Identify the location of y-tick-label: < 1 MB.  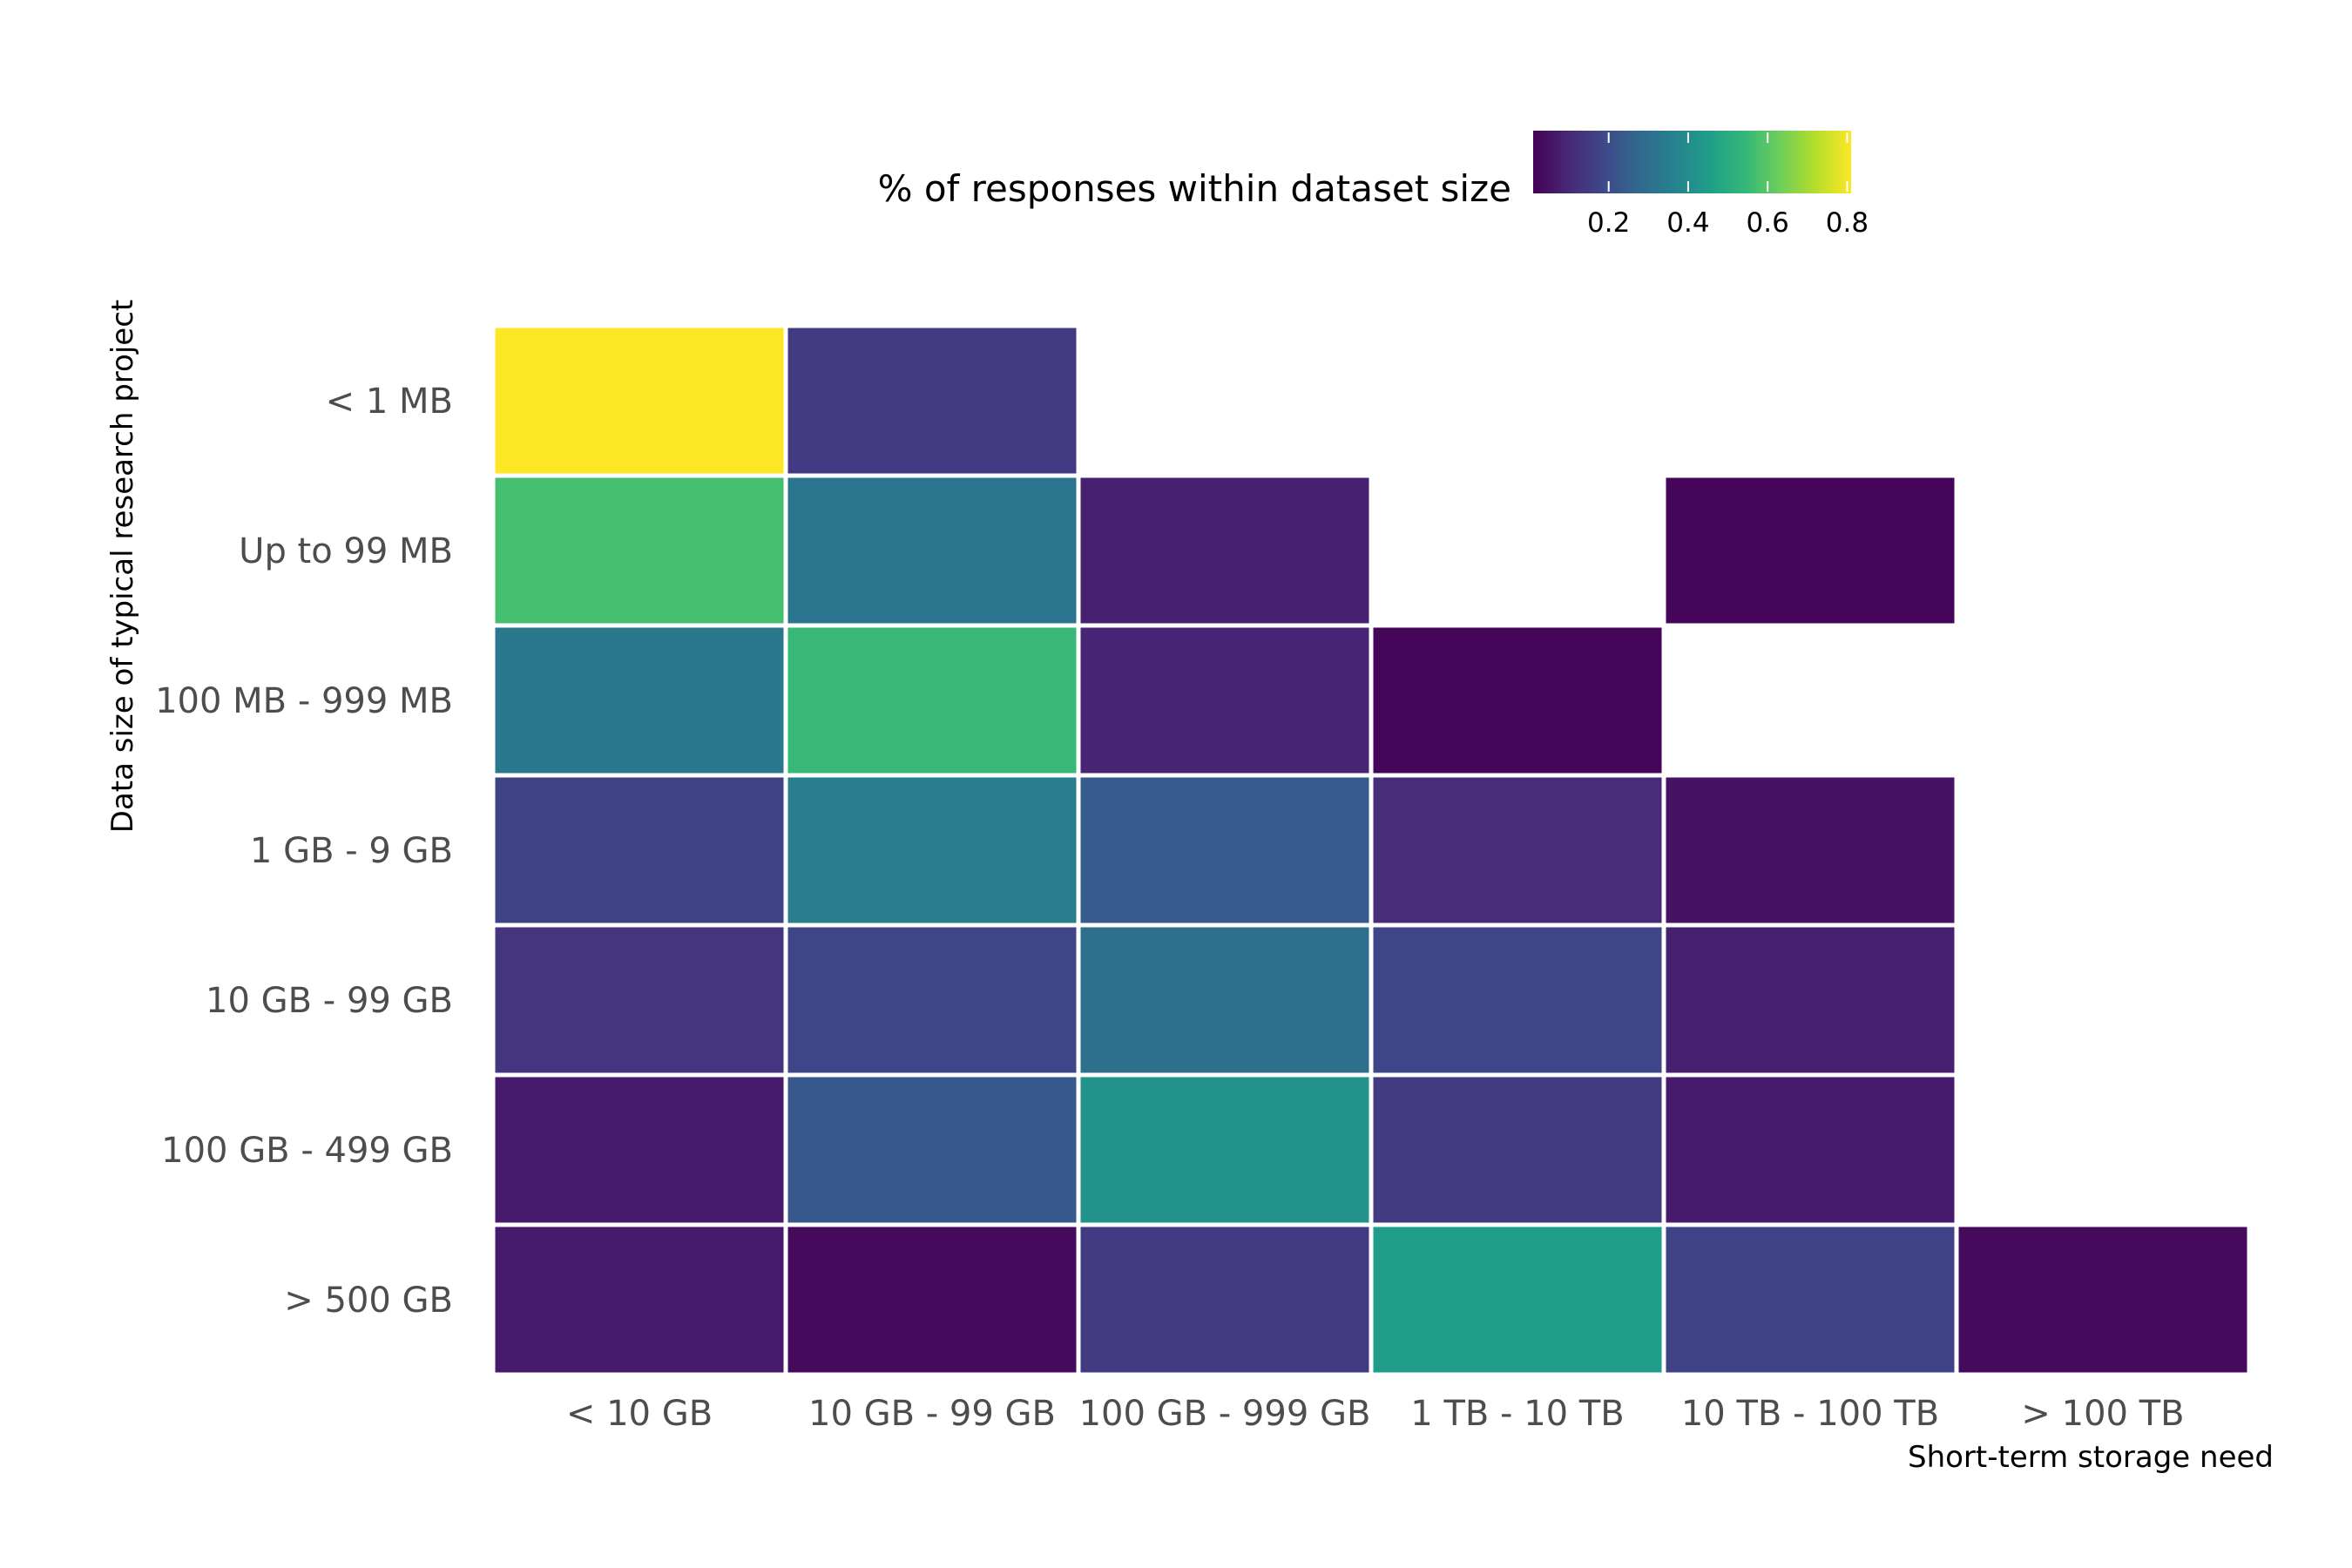
(389, 402).